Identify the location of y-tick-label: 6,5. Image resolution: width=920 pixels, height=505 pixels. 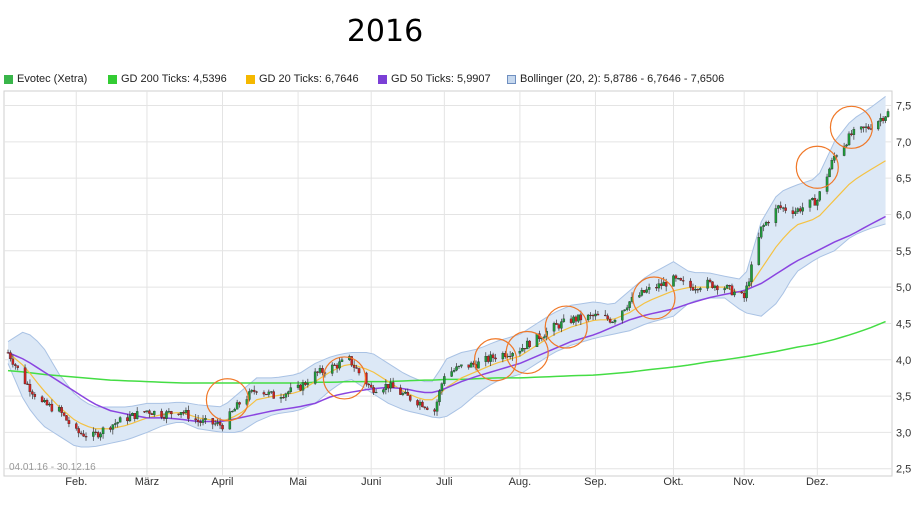
(903, 179).